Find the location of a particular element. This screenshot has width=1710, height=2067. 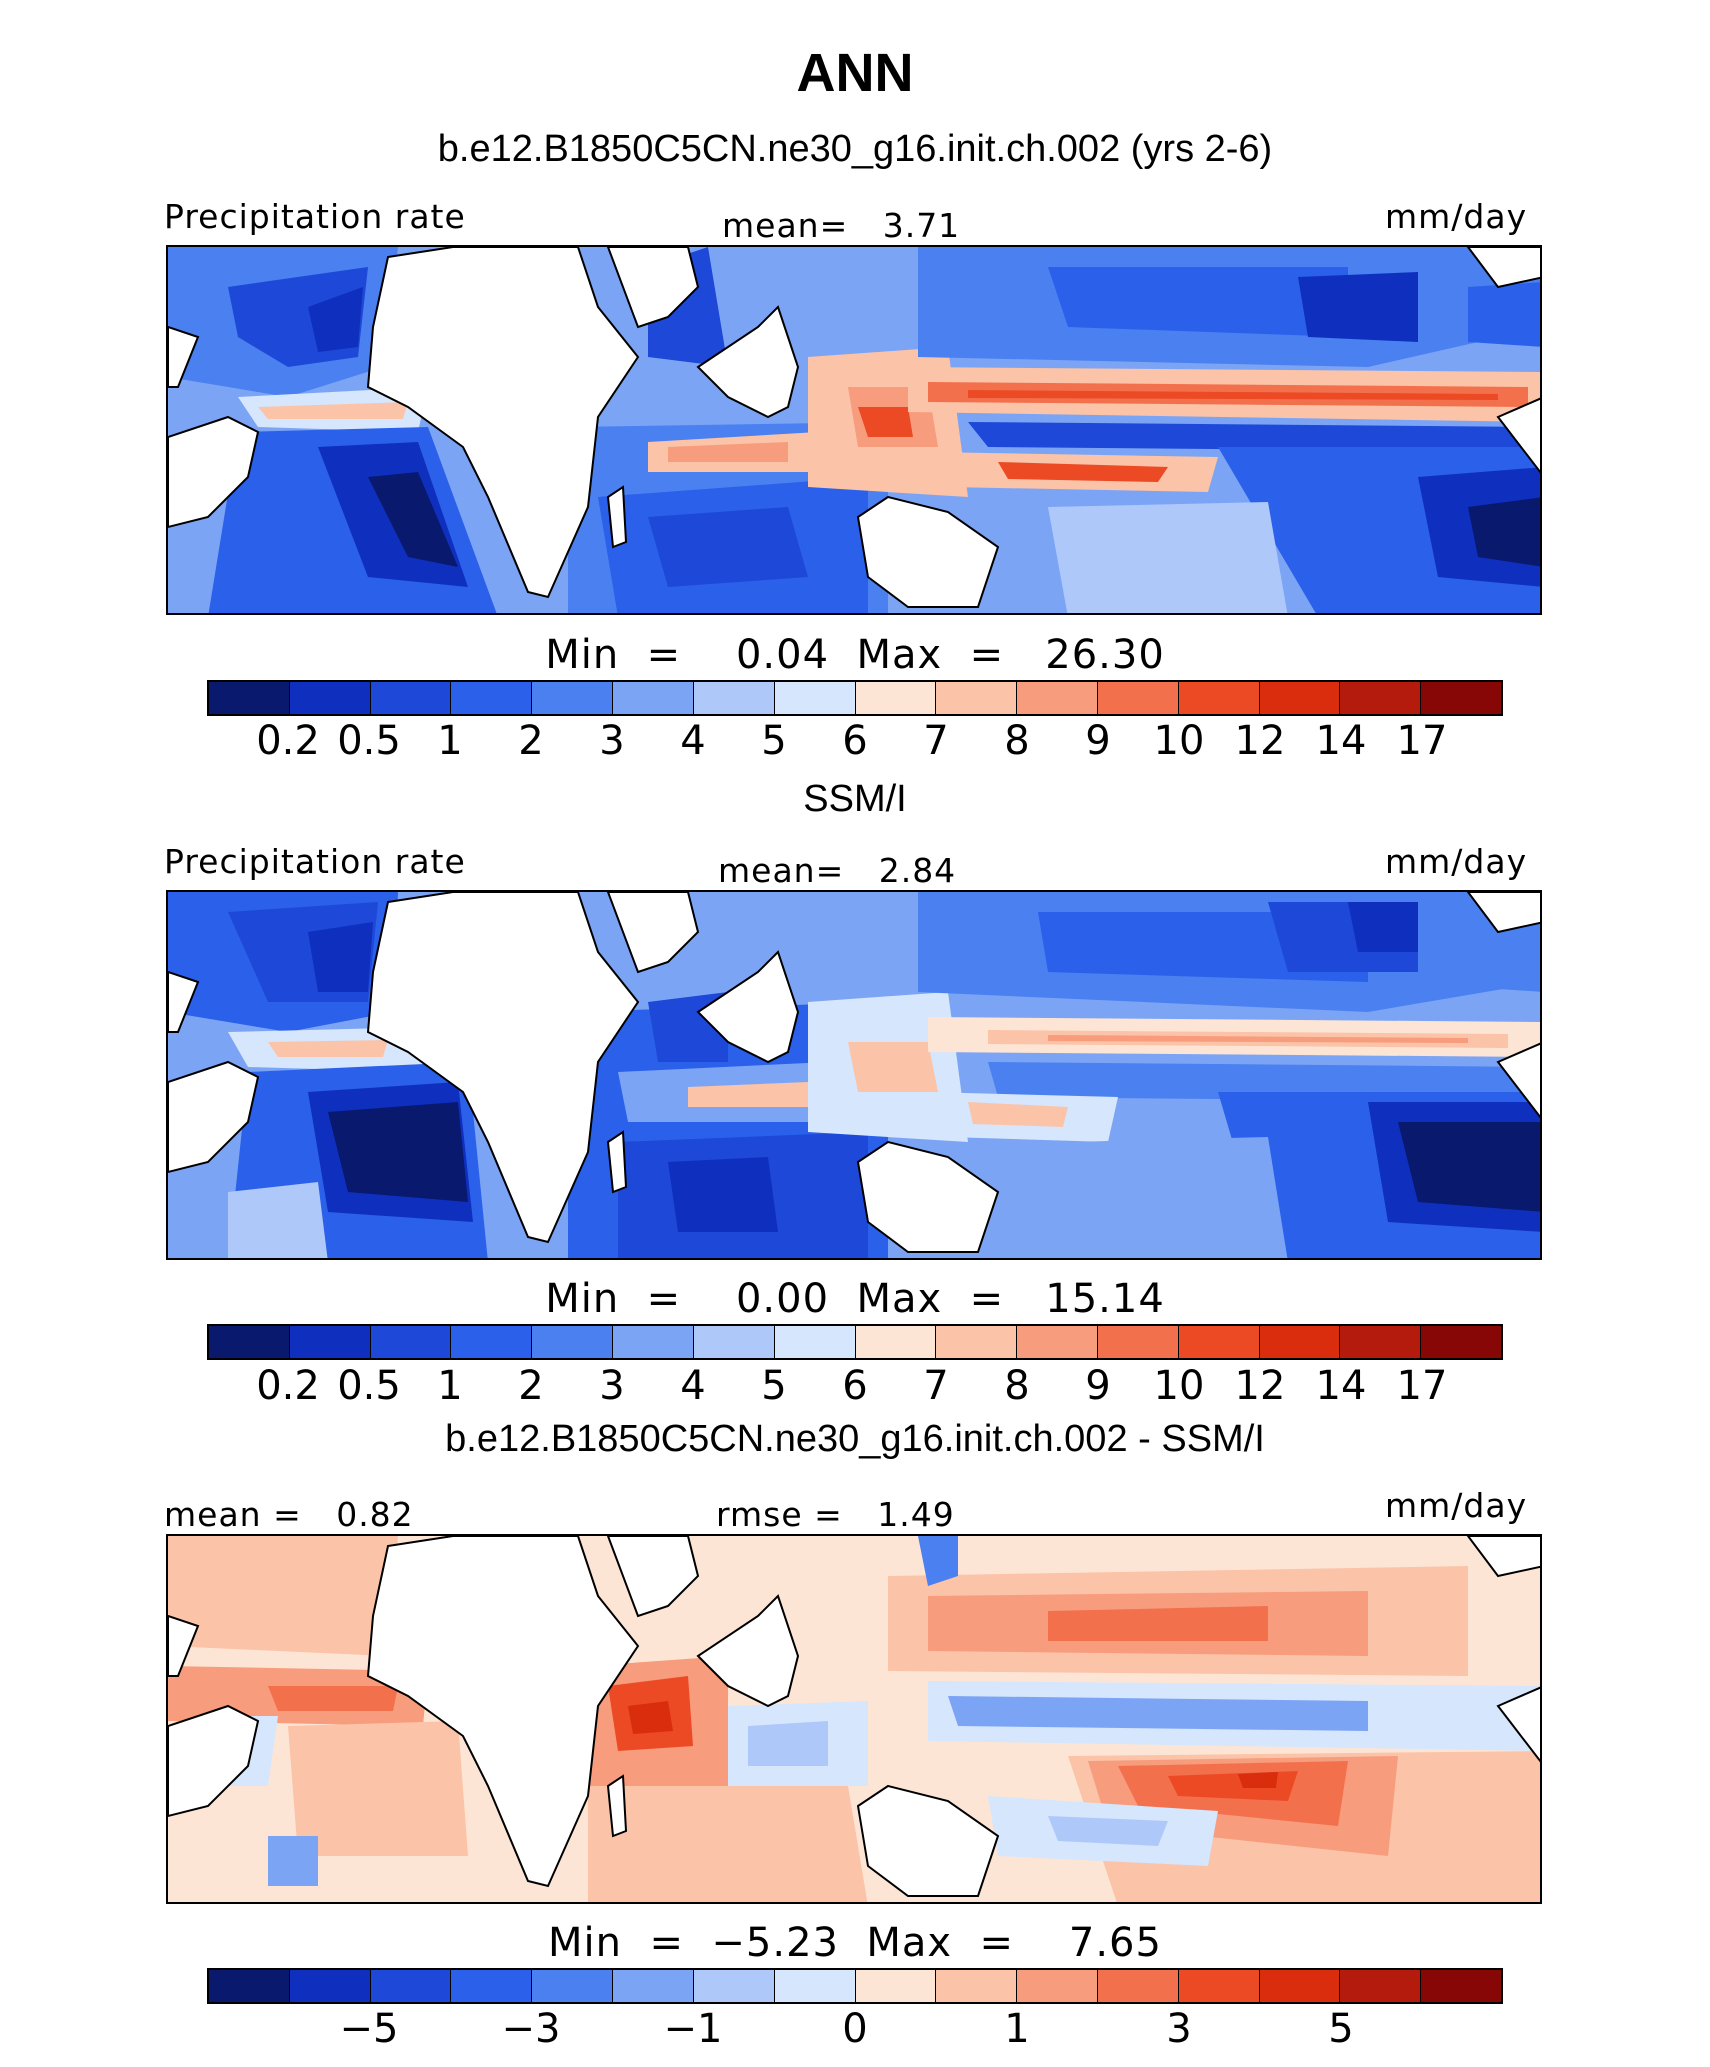

colorbar-tick-label: −5 is located at coordinates (369, 2029).